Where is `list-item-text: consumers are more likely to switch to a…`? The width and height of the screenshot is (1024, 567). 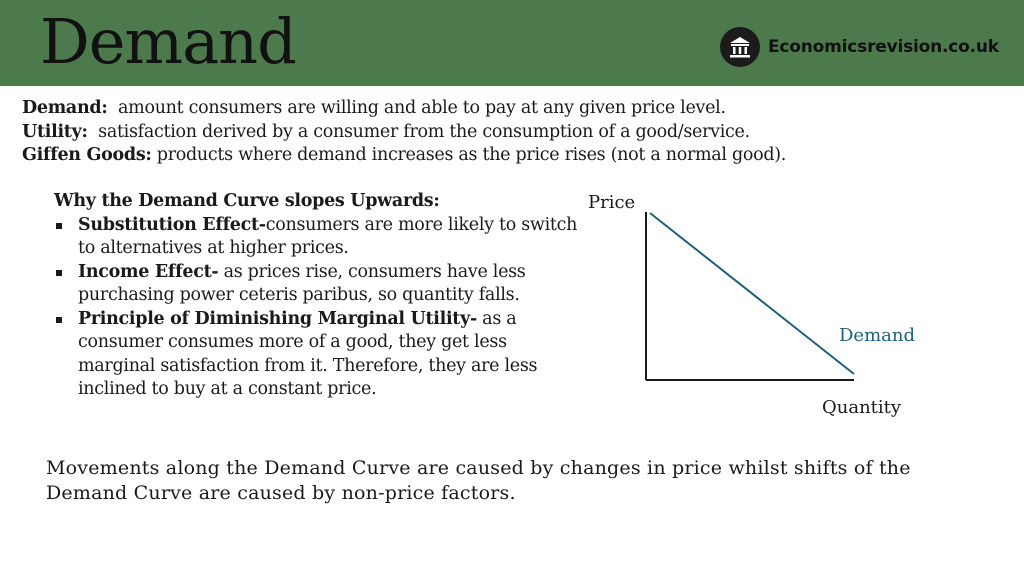
list-item-text: consumers are more likely to switch to a… is located at coordinates (328, 236).